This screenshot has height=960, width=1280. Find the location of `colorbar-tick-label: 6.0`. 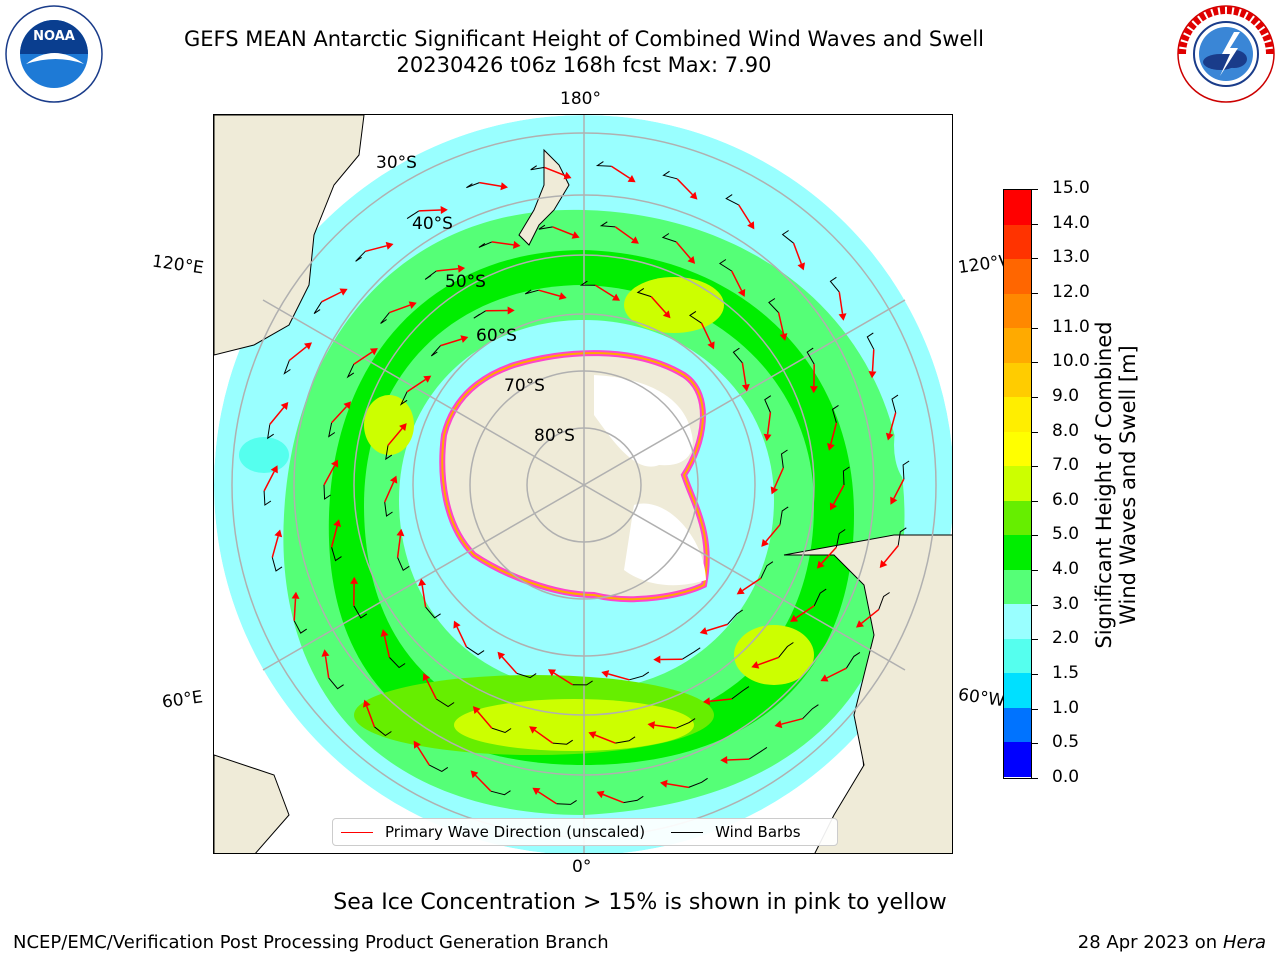

colorbar-tick-label: 6.0 is located at coordinates (1066, 499).